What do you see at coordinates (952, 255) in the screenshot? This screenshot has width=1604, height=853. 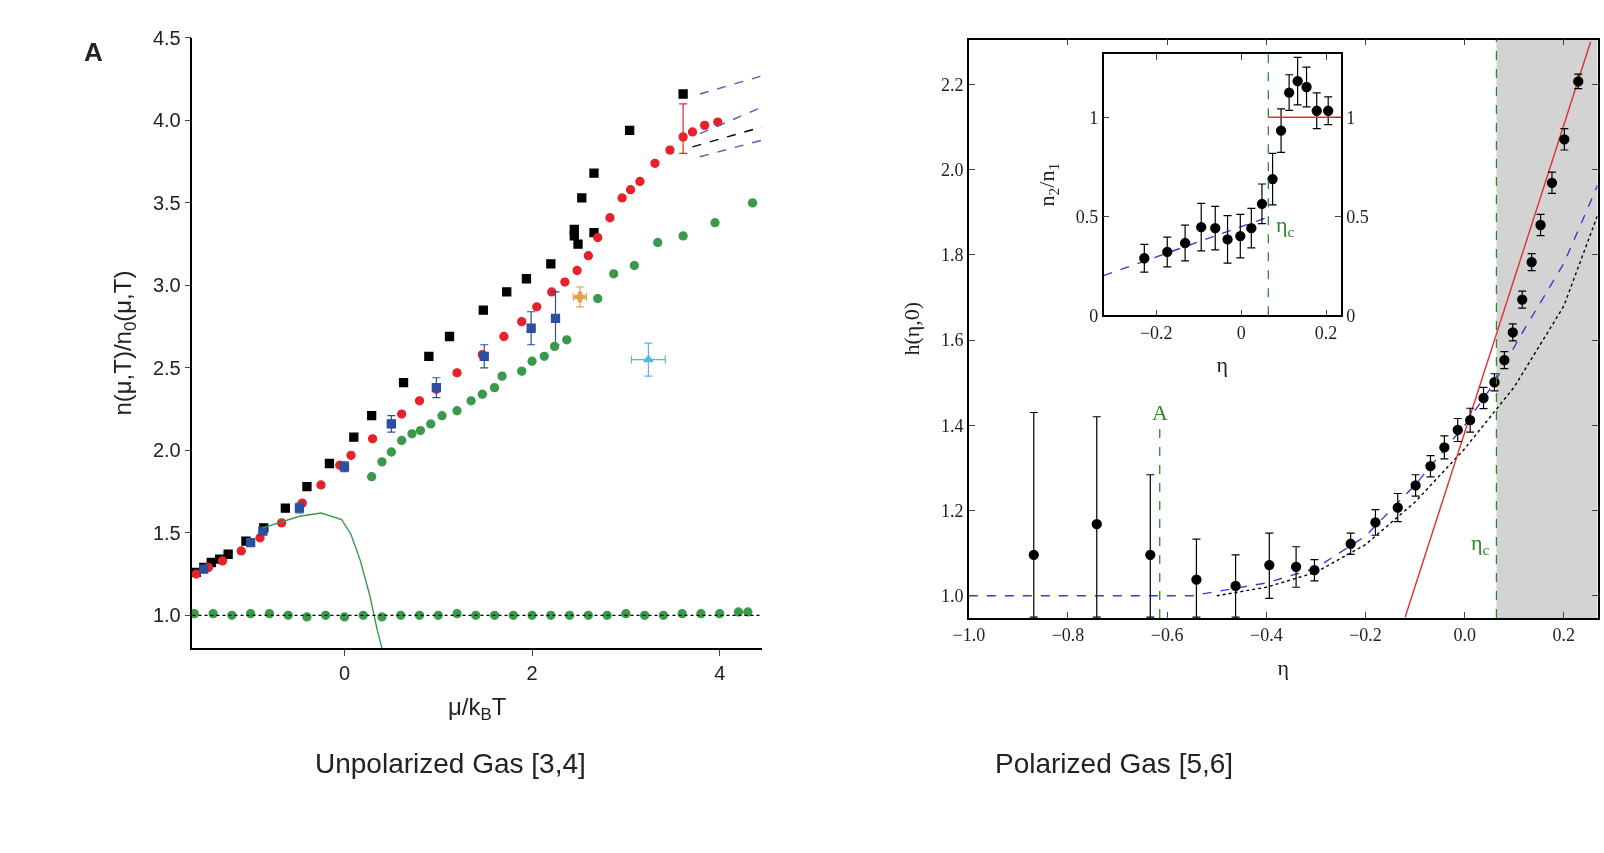 I see `y-tick-label: 1.8` at bounding box center [952, 255].